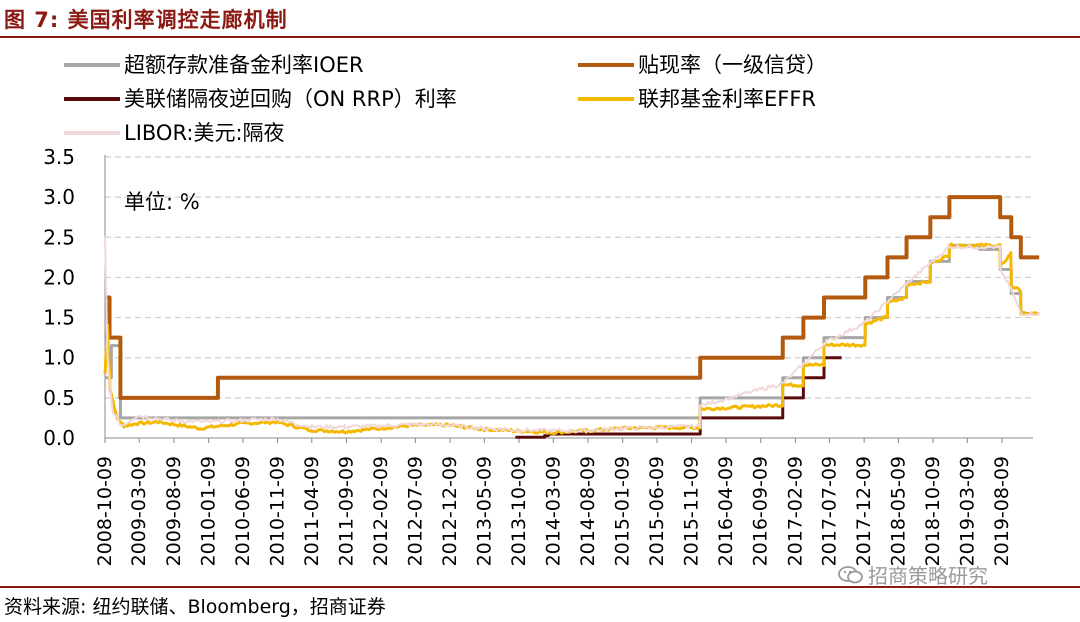  I want to click on legend-label: 联邦基金利率EFFR, so click(727, 99).